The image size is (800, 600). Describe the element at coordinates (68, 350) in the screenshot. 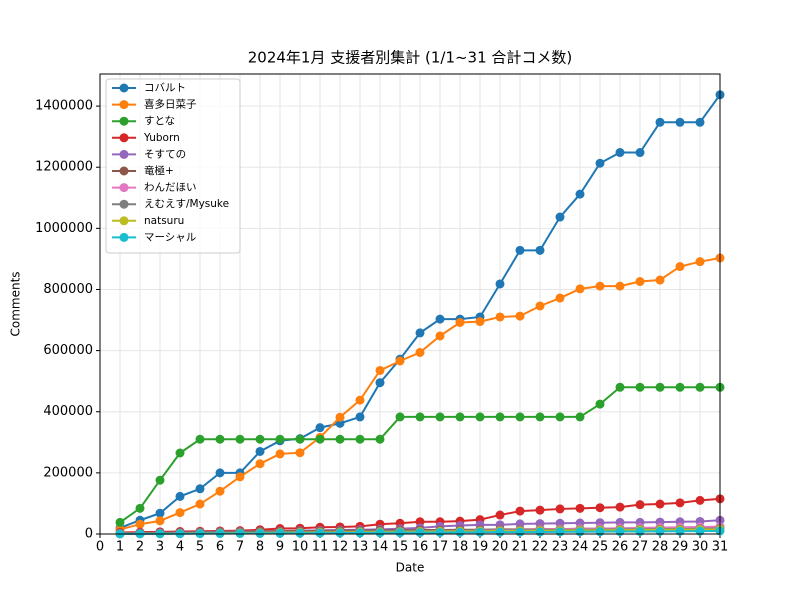

I see `y-tick-label: 600000` at that location.